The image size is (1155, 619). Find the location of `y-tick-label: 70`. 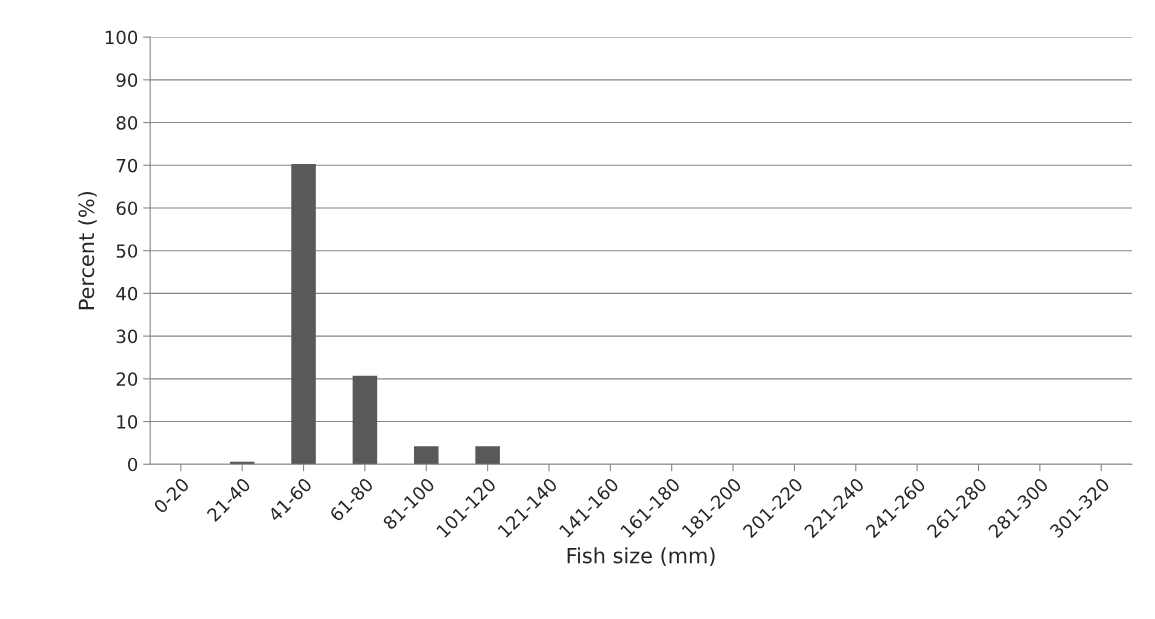

y-tick-label: 70 is located at coordinates (127, 165).